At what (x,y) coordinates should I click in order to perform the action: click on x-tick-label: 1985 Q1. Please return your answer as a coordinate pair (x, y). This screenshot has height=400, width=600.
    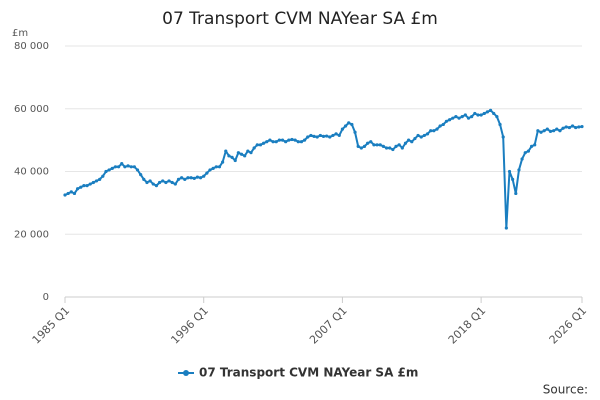
    Looking at the image, I should click on (51, 325).